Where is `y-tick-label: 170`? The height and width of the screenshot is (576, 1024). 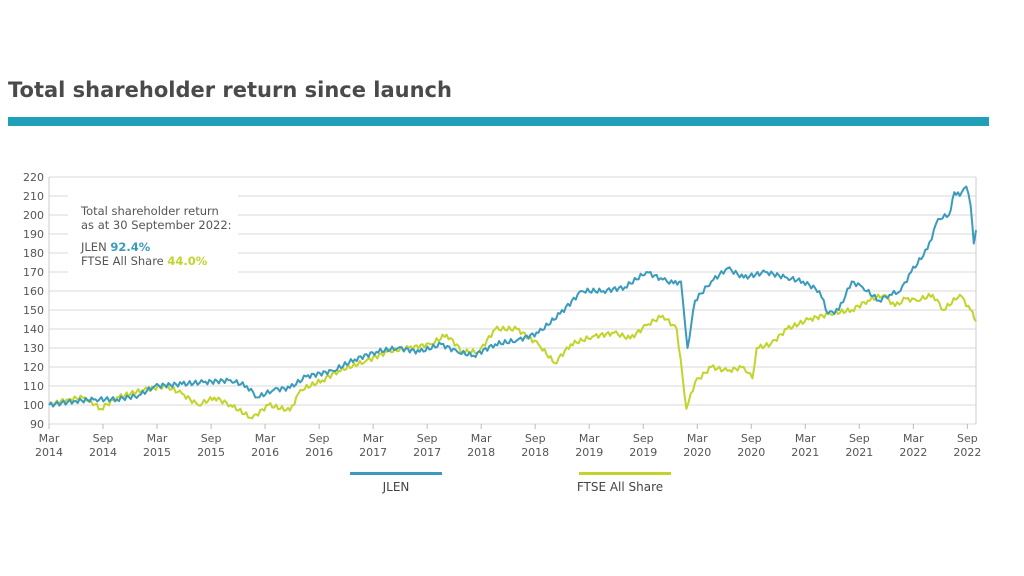 y-tick-label: 170 is located at coordinates (33, 272).